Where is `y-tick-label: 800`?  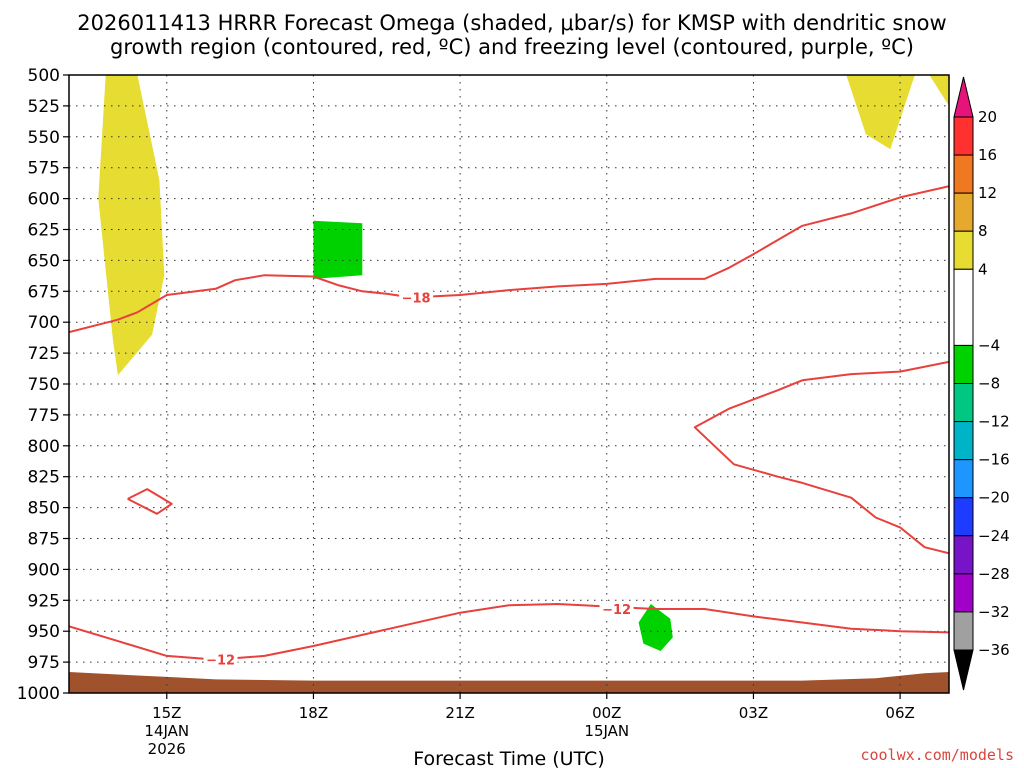 y-tick-label: 800 is located at coordinates (44, 447).